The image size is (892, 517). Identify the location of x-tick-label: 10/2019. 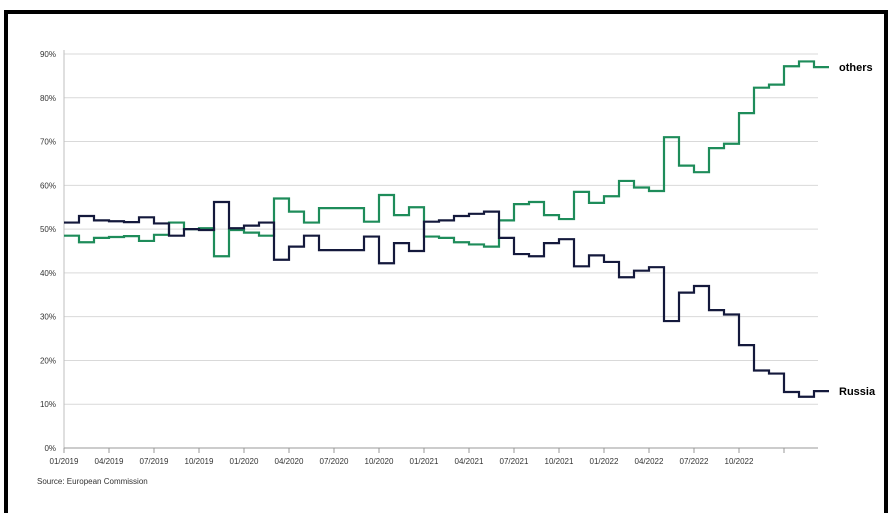
(199, 461).